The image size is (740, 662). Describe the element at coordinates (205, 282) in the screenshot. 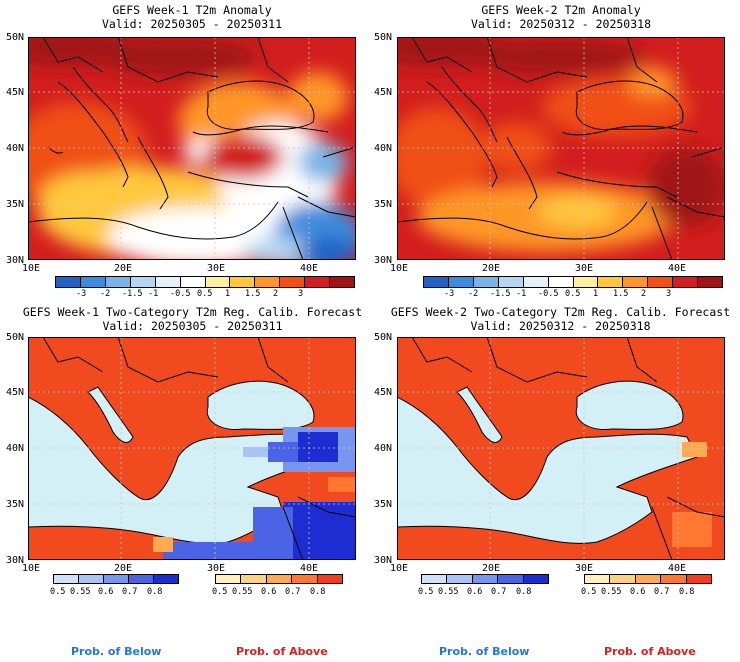

I see `anomaly-colorbar-week1` at that location.